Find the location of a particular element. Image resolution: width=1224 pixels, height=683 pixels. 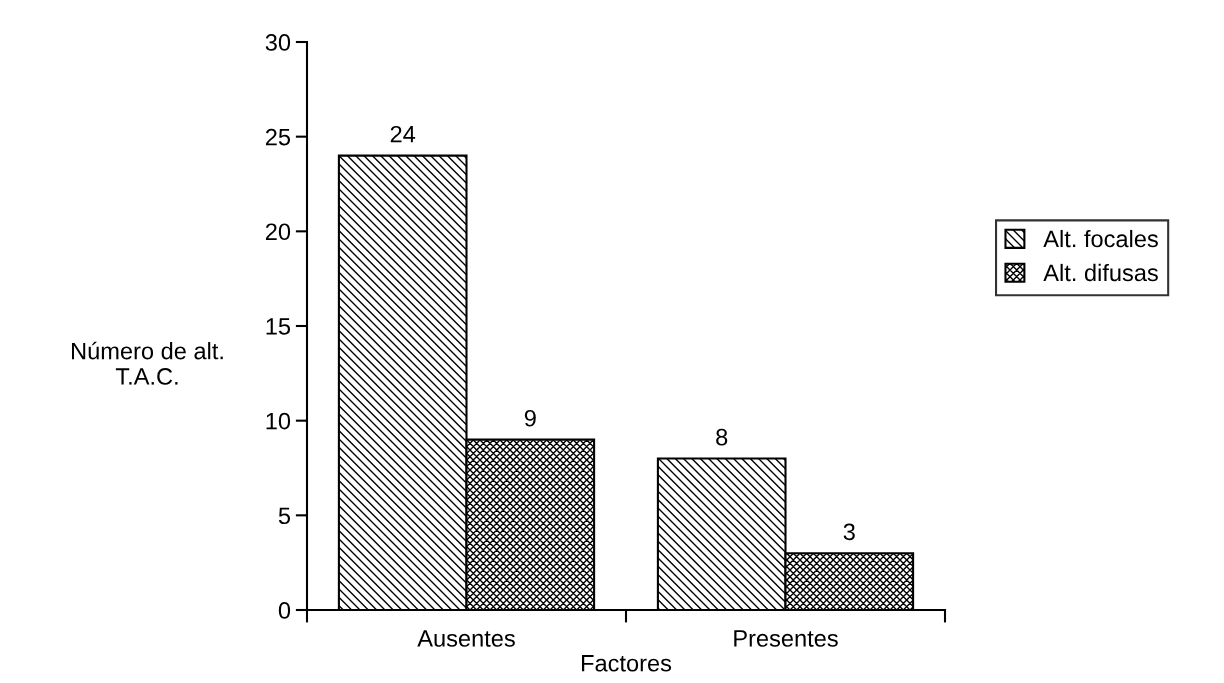

y-tick-label: 20 is located at coordinates (278, 232).